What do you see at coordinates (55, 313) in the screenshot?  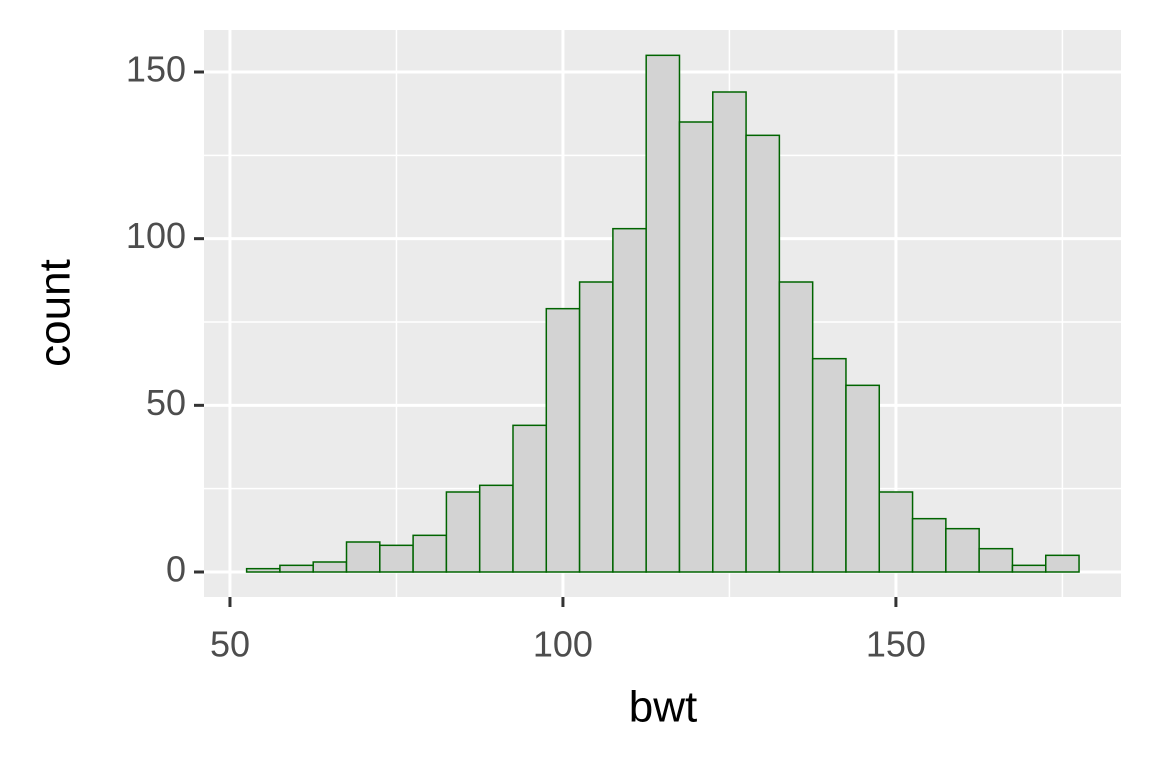 I see `y-axis-title: count` at bounding box center [55, 313].